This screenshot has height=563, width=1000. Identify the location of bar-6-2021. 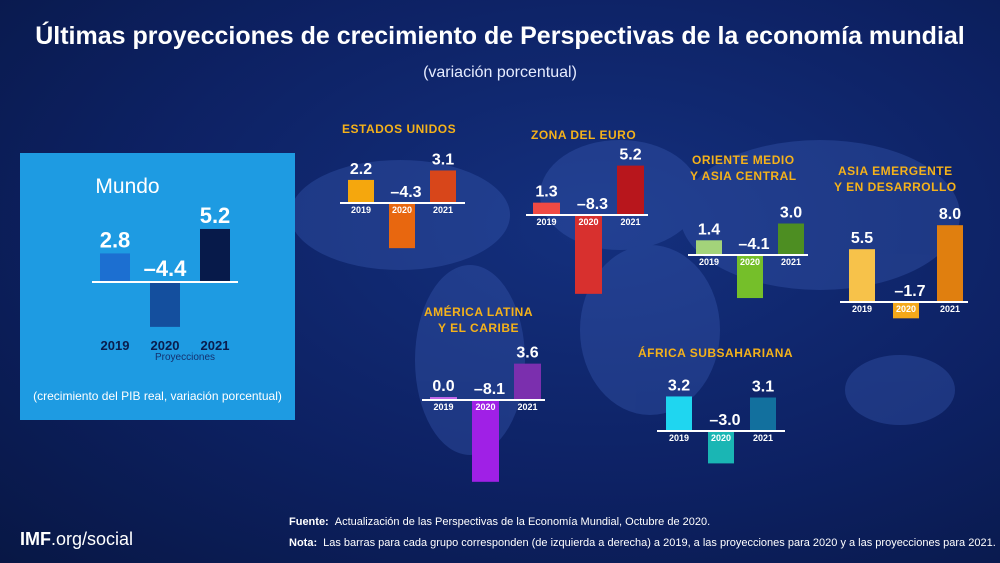
(763, 414).